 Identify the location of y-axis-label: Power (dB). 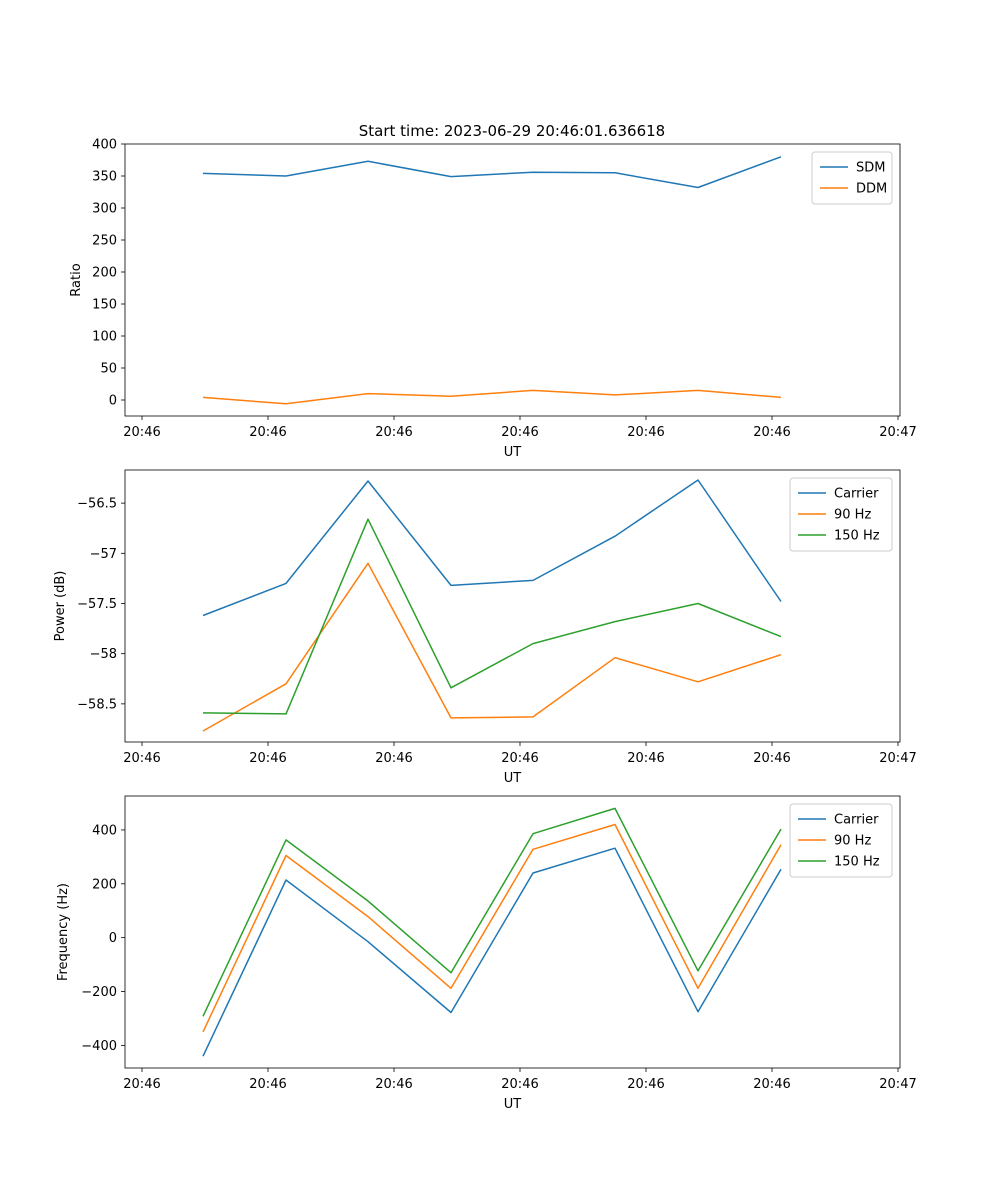
(60, 606).